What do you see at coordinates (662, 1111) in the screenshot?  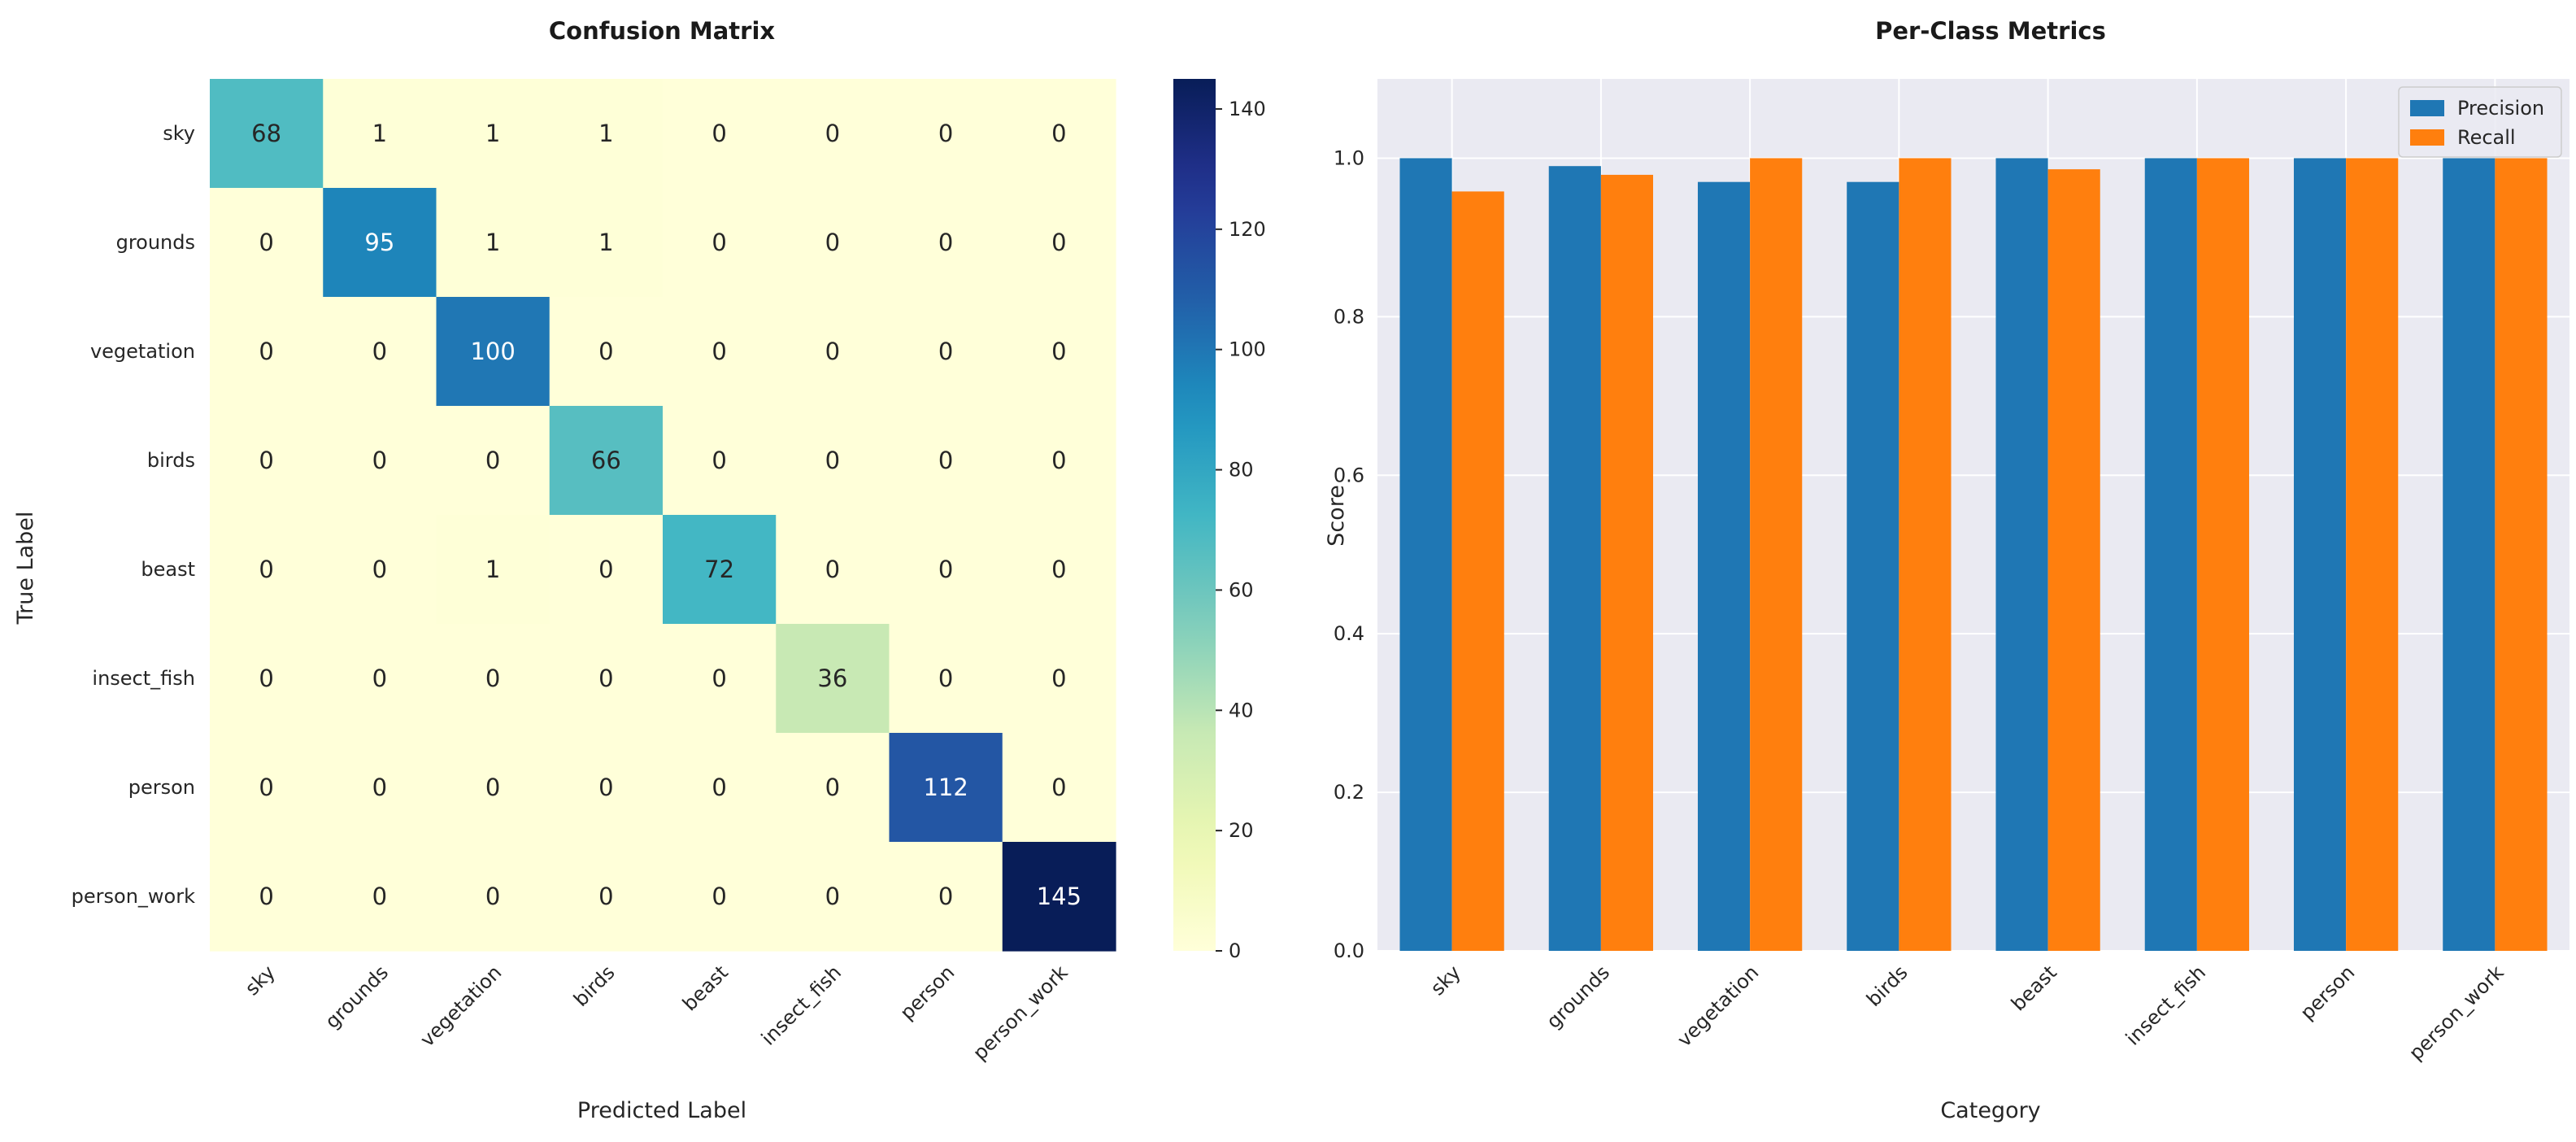 I see `heatmap-x-axis-label: Predicted Label` at bounding box center [662, 1111].